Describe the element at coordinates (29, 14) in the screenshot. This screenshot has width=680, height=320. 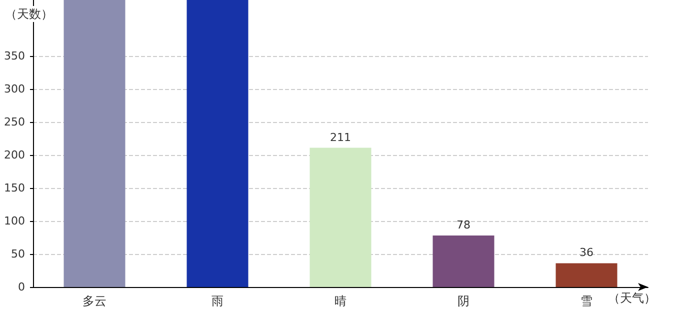
I see `y-axis-title: （天数）` at that location.